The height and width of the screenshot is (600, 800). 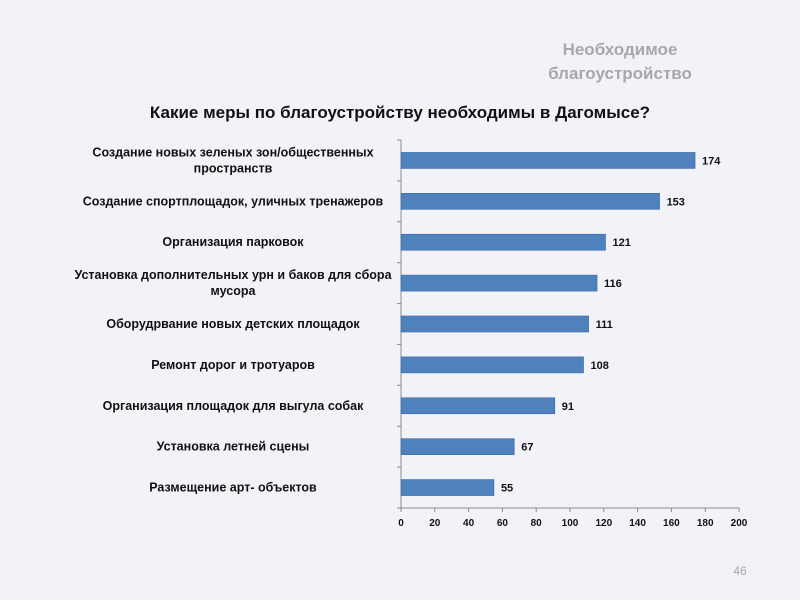 What do you see at coordinates (401, 523) in the screenshot?
I see `x-tick-label: 0` at bounding box center [401, 523].